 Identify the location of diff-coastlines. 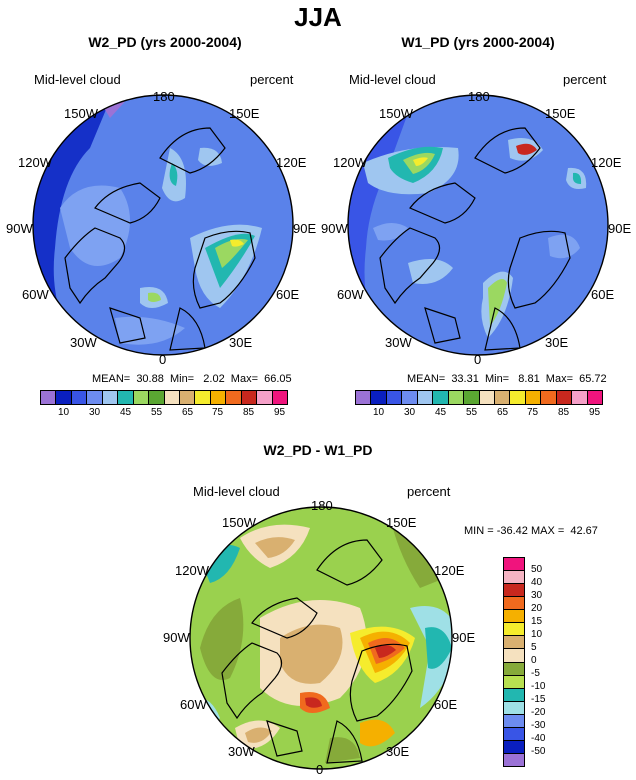
(317, 651).